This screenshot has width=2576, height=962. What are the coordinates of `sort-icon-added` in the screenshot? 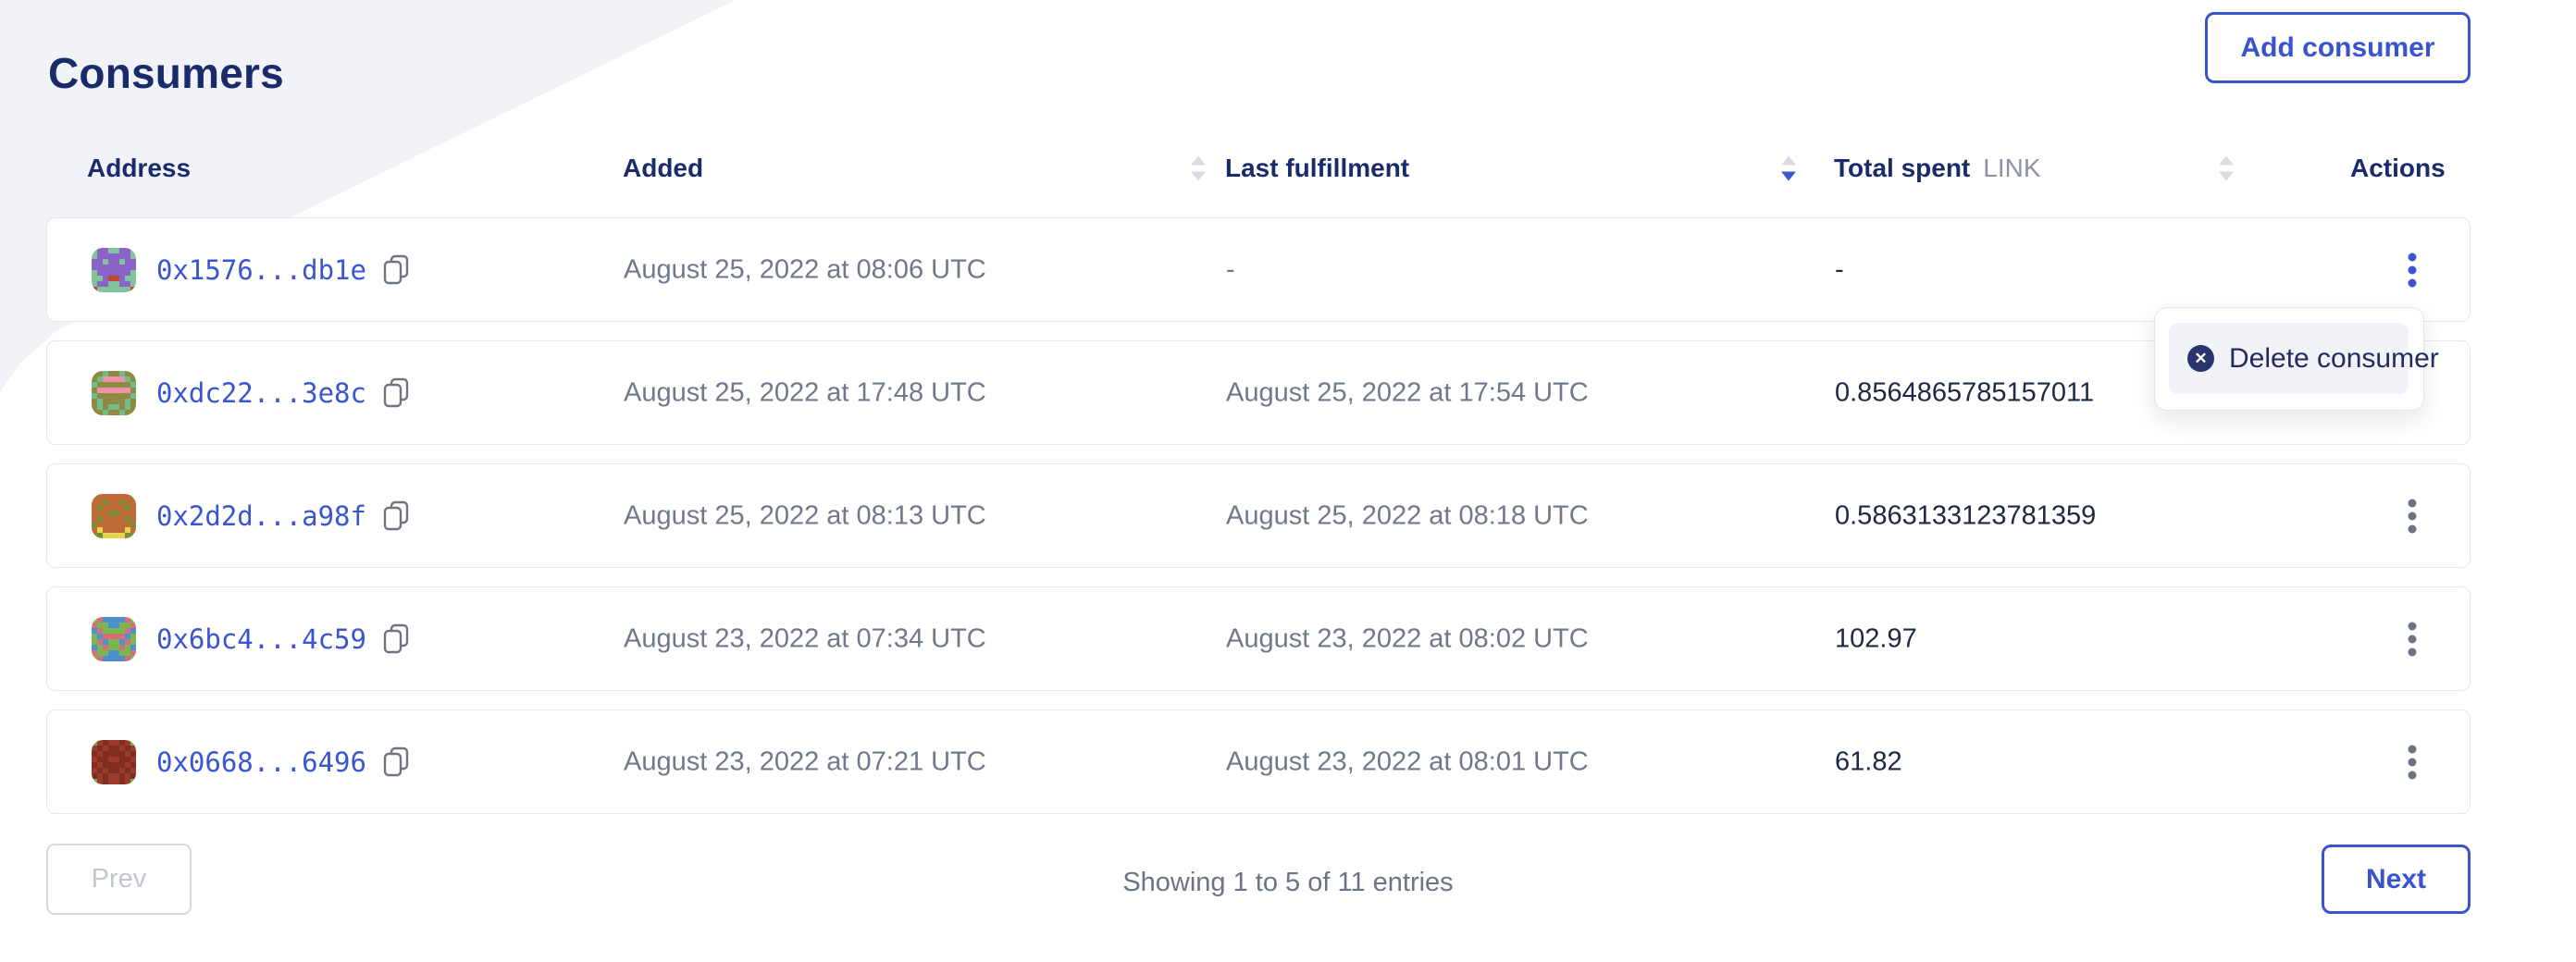 It's located at (1198, 168).